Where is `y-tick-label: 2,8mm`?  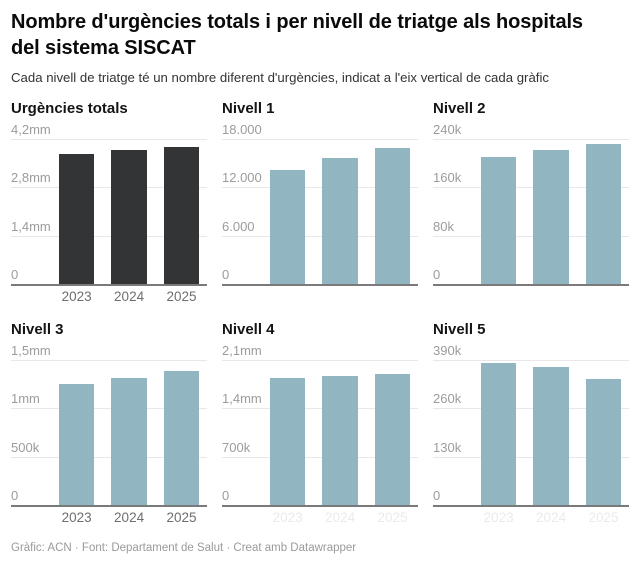 y-tick-label: 2,8mm is located at coordinates (31, 178).